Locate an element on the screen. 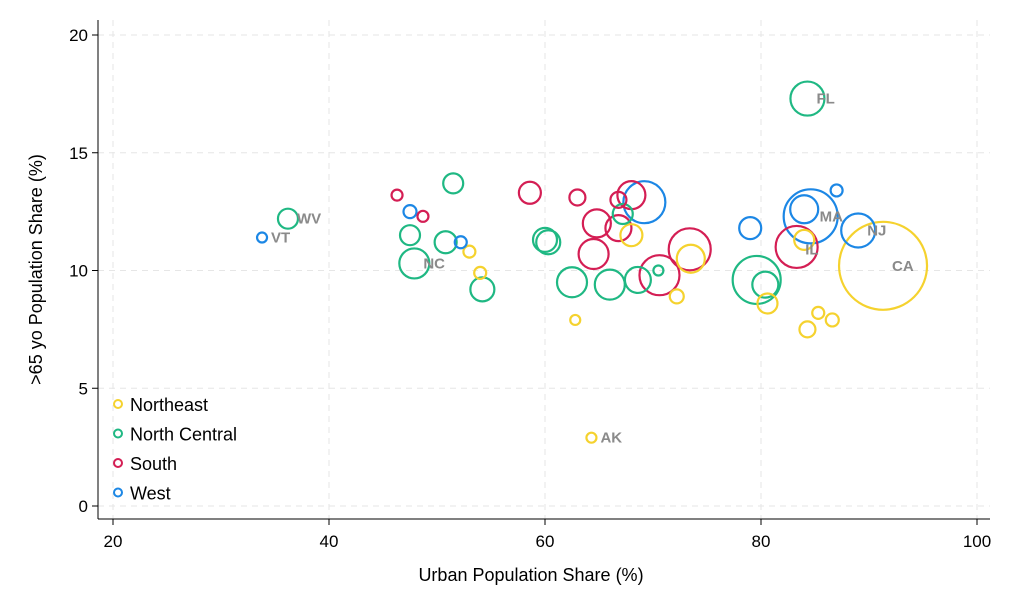 The width and height of the screenshot is (1013, 608). y-tick-label: 15 is located at coordinates (78, 153).